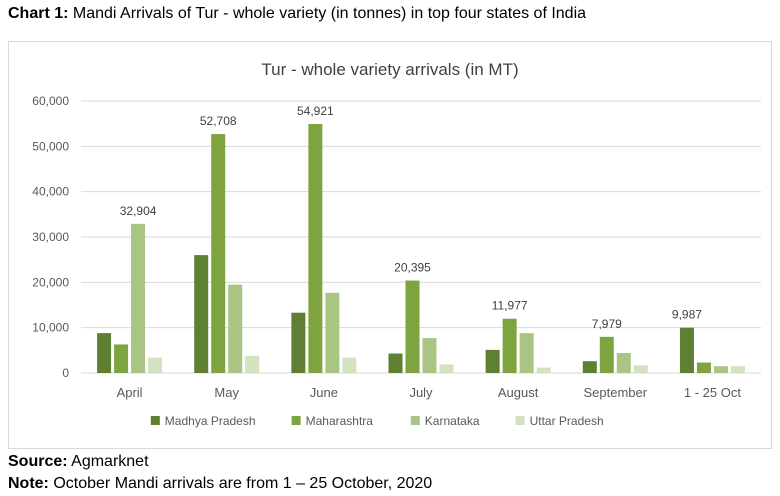 The width and height of the screenshot is (780, 496). Describe the element at coordinates (510, 306) in the screenshot. I see `data-label: 11,977` at that location.